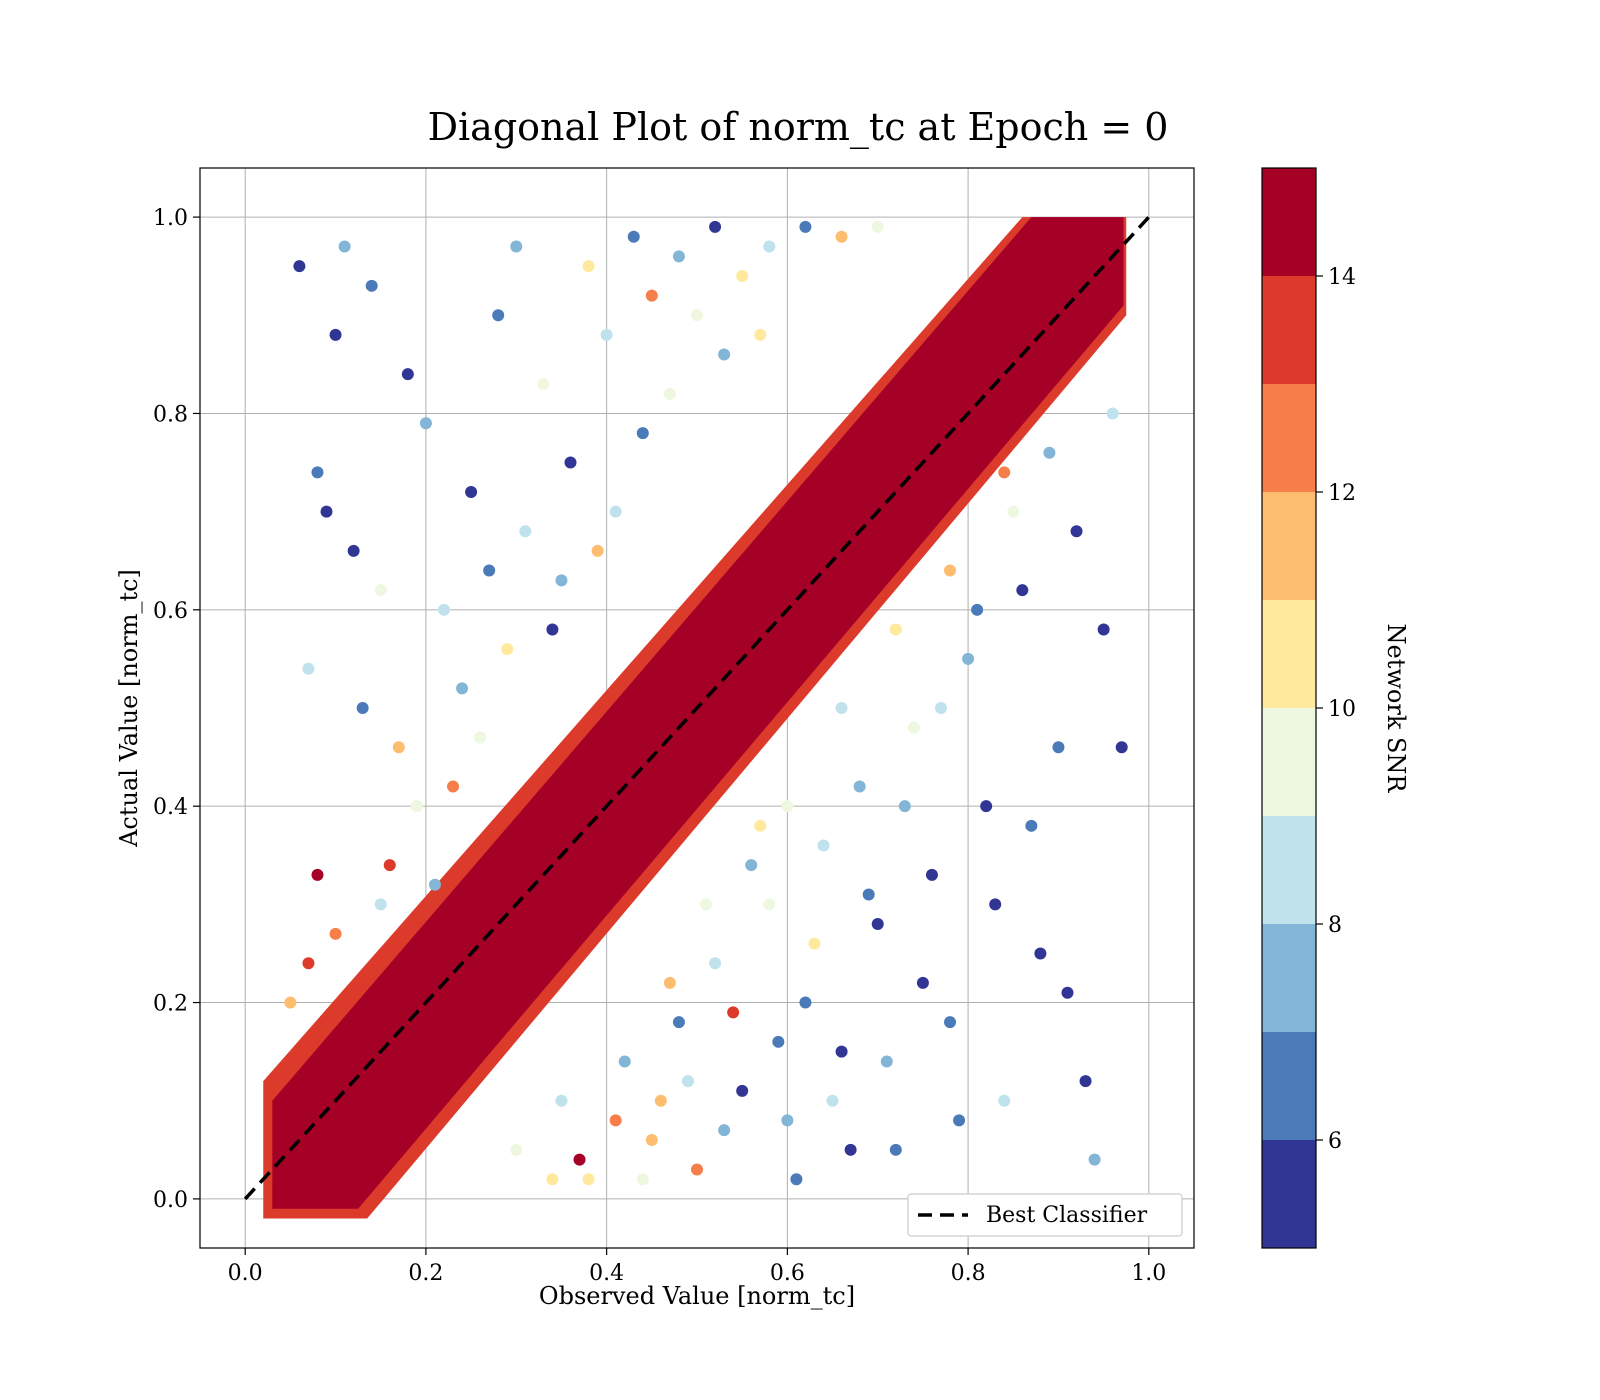 Image resolution: width=1600 pixels, height=1400 pixels. I want to click on x-tick-label: 1.0, so click(1148, 1273).